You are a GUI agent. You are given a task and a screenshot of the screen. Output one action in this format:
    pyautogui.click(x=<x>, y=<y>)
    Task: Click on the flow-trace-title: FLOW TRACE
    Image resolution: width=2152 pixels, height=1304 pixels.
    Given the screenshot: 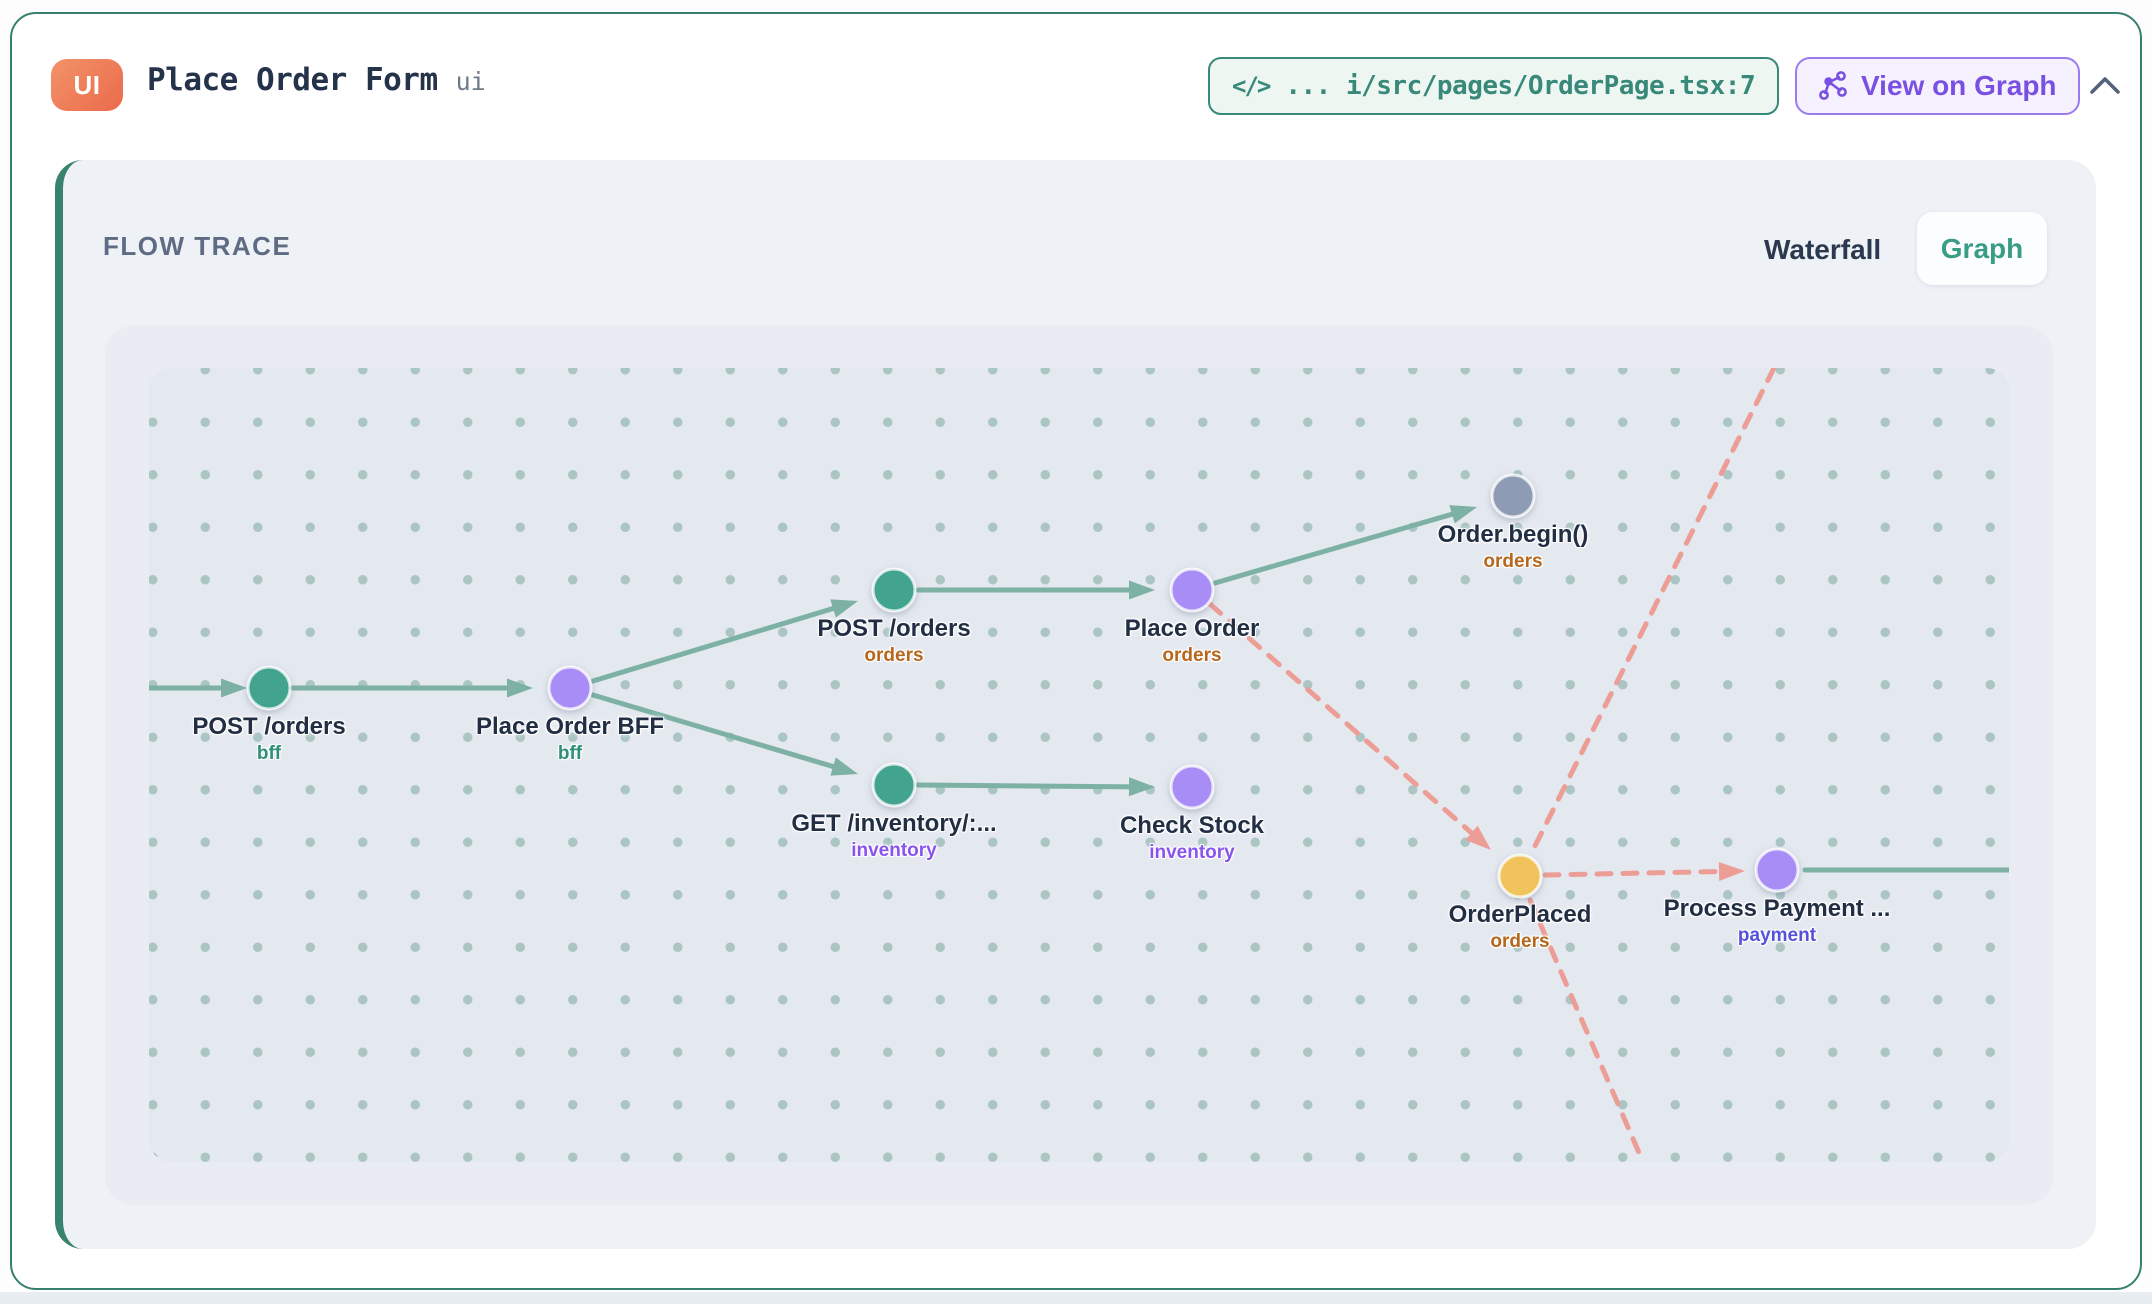 What is the action you would take?
    pyautogui.click(x=197, y=246)
    